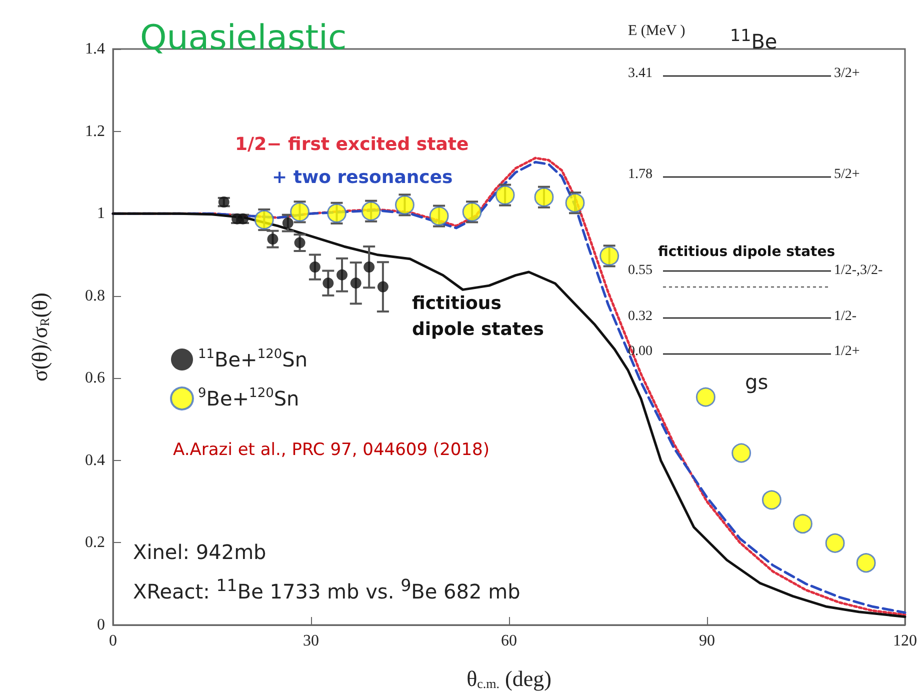 Image resolution: width=924 pixels, height=700 pixels. Describe the element at coordinates (113, 641) in the screenshot. I see `x-tick-label: 0` at that location.